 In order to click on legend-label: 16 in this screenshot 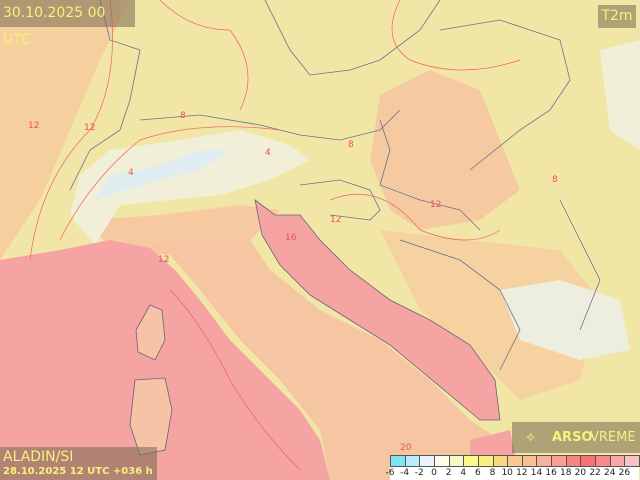, I will do `click(551, 473)`.